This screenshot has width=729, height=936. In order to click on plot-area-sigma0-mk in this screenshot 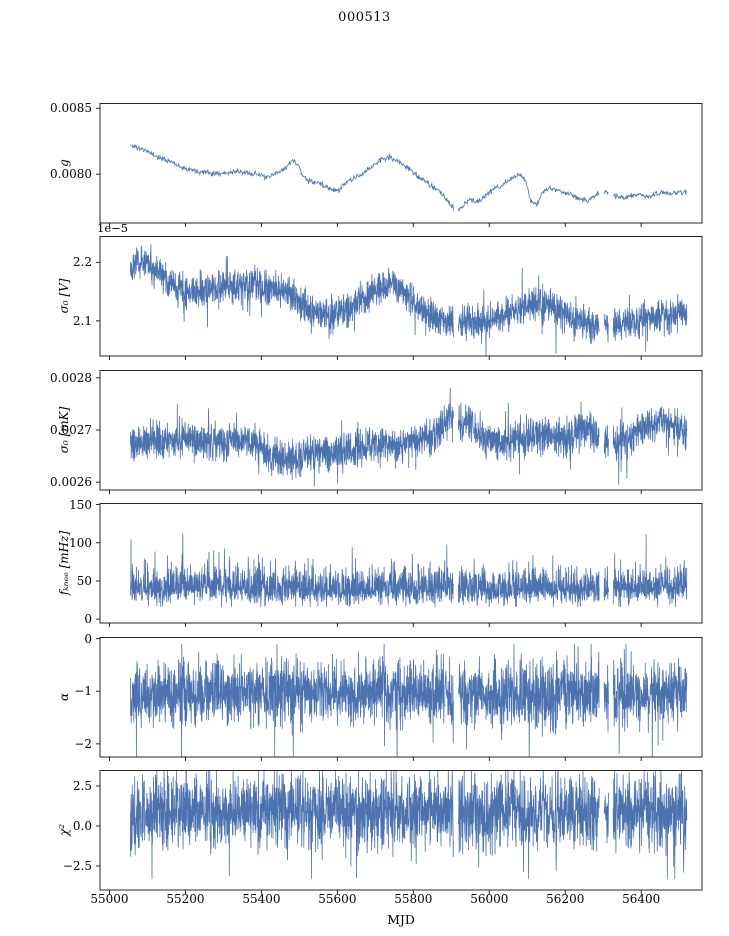, I will do `click(364, 433)`.